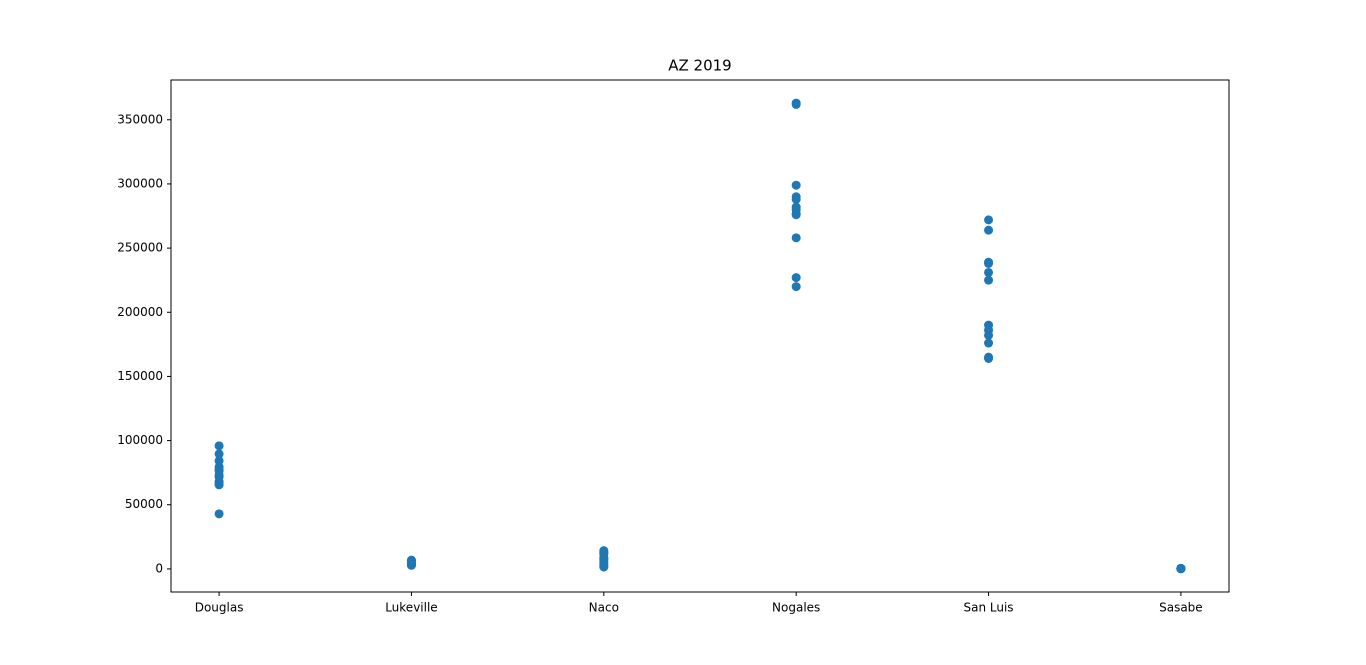 The width and height of the screenshot is (1366, 665). Describe the element at coordinates (699, 66) in the screenshot. I see `chart-title: AZ 2019` at that location.